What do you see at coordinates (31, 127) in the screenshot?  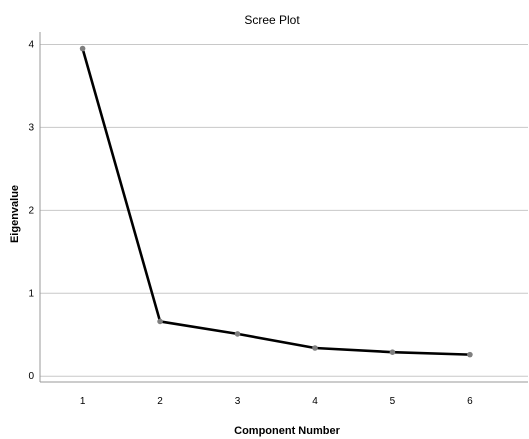 I see `y-tick-label: 3` at bounding box center [31, 127].